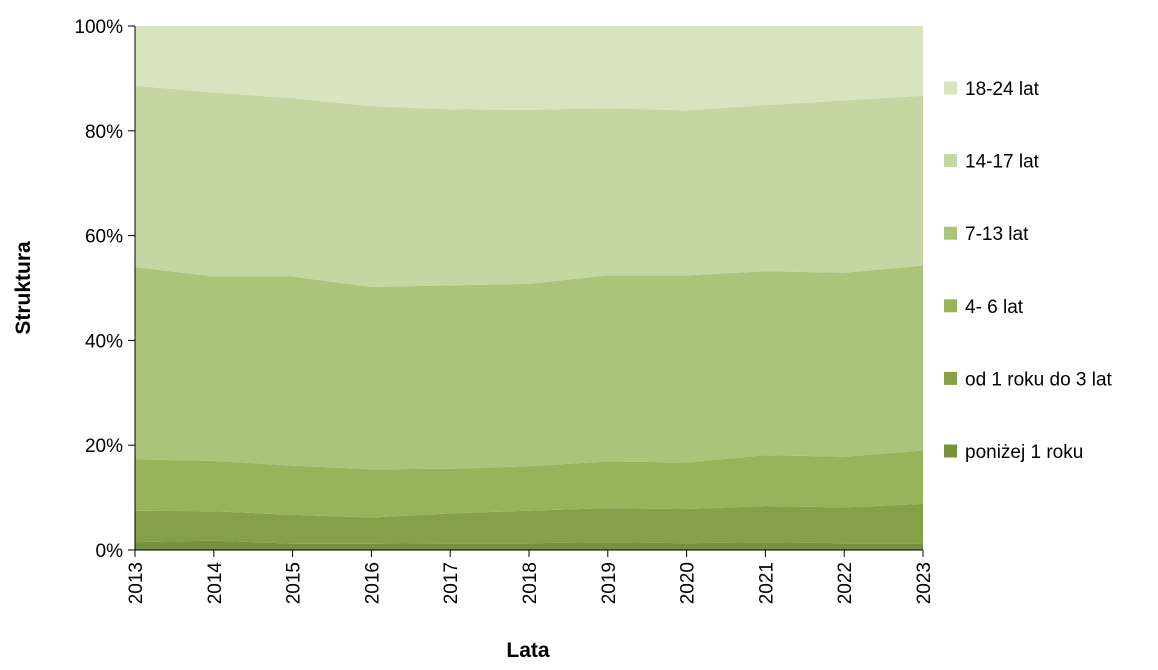  What do you see at coordinates (1039, 379) in the screenshot?
I see `legend-label: od 1 roku do 3 lat` at bounding box center [1039, 379].